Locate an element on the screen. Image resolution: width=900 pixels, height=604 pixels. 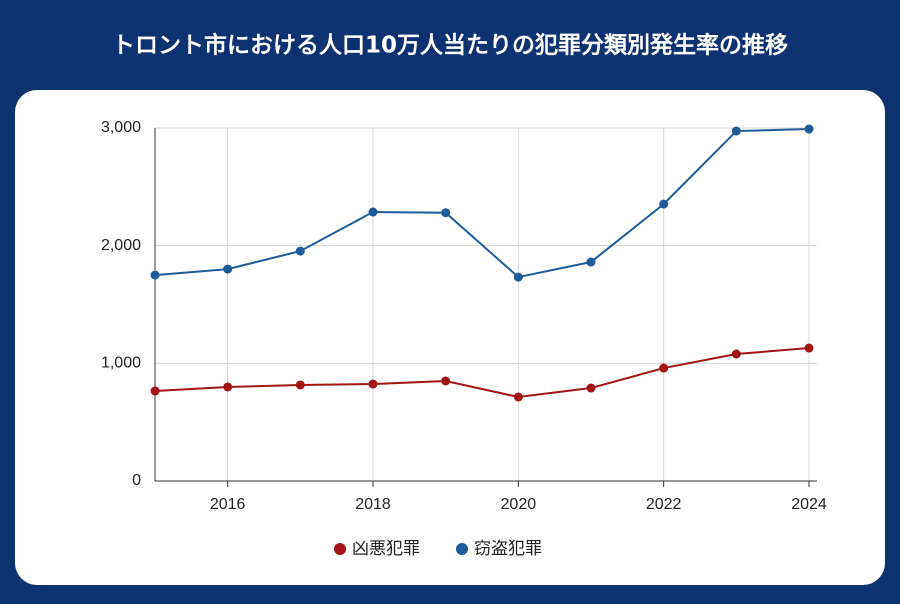
x-tick-label: 2018 is located at coordinates (373, 504).